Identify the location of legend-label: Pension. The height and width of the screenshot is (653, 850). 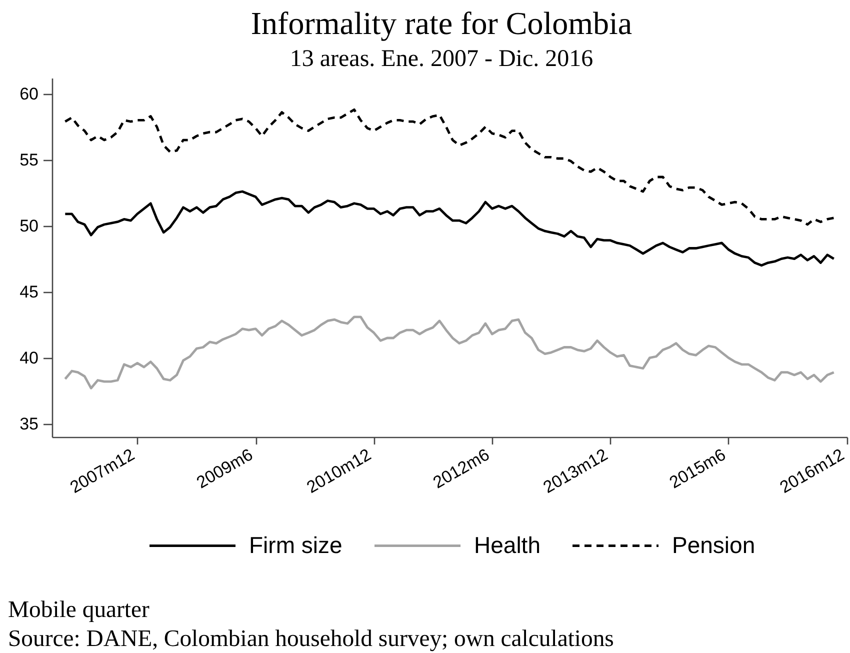
(714, 545).